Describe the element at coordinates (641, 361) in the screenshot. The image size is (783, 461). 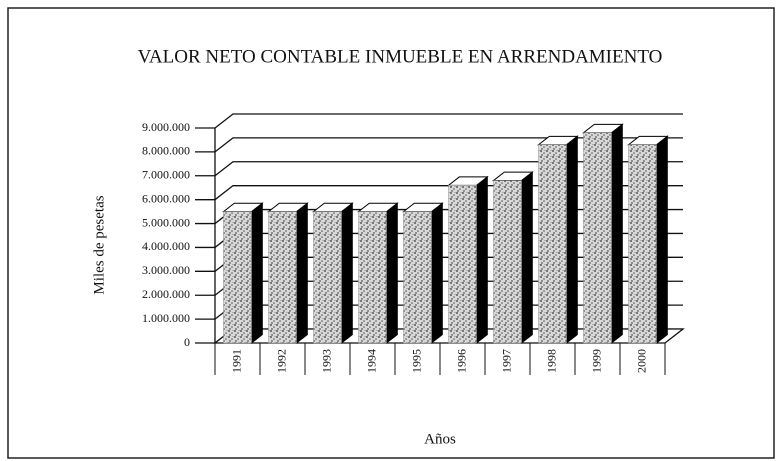
I see `x-tick-label: 2000` at that location.